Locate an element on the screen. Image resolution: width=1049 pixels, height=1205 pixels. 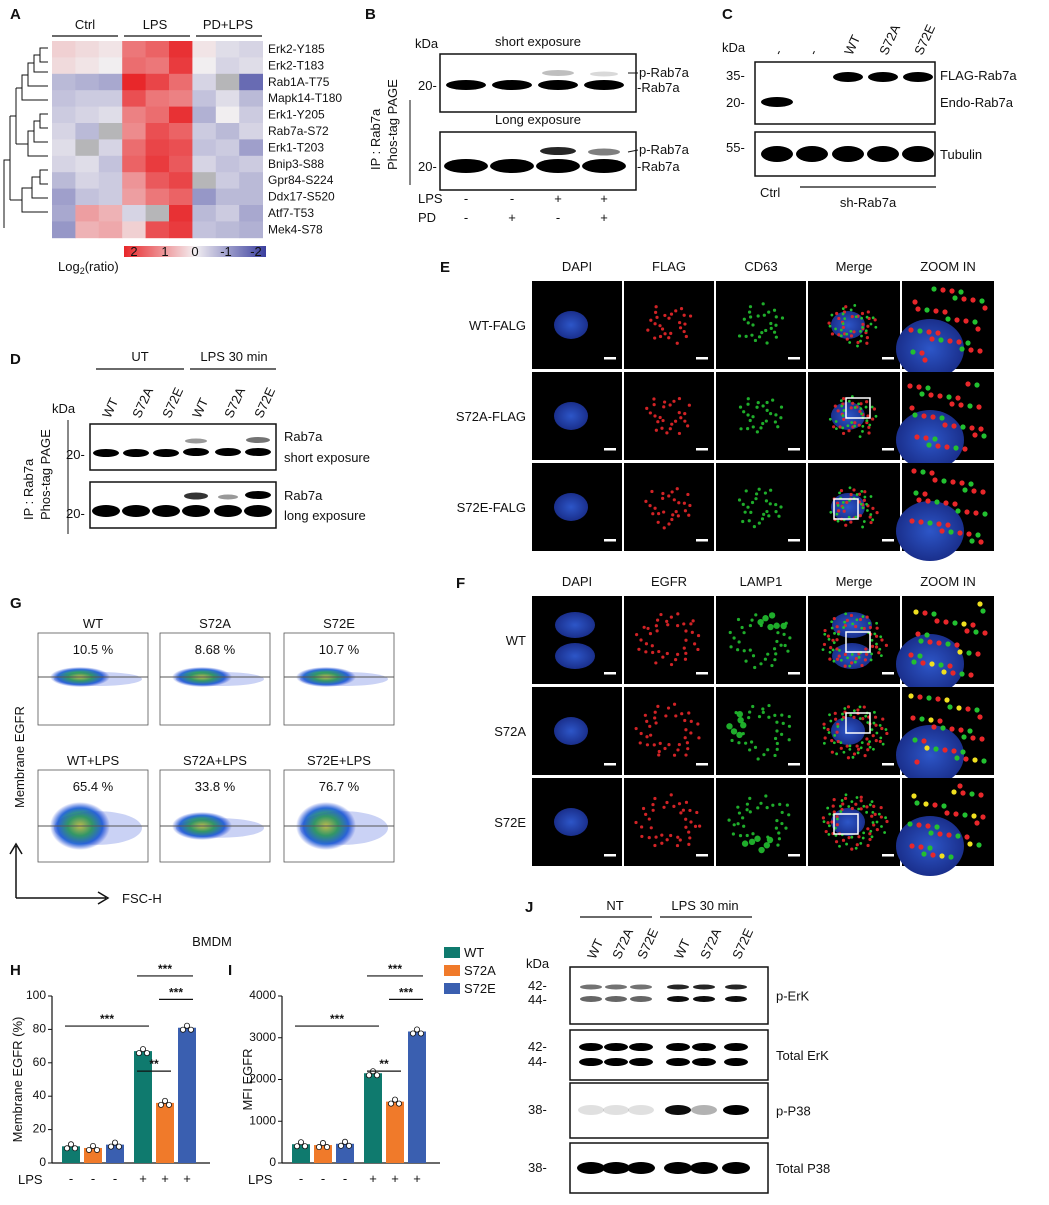
band-label-rab7a: -Rab7a is located at coordinates (658, 166).